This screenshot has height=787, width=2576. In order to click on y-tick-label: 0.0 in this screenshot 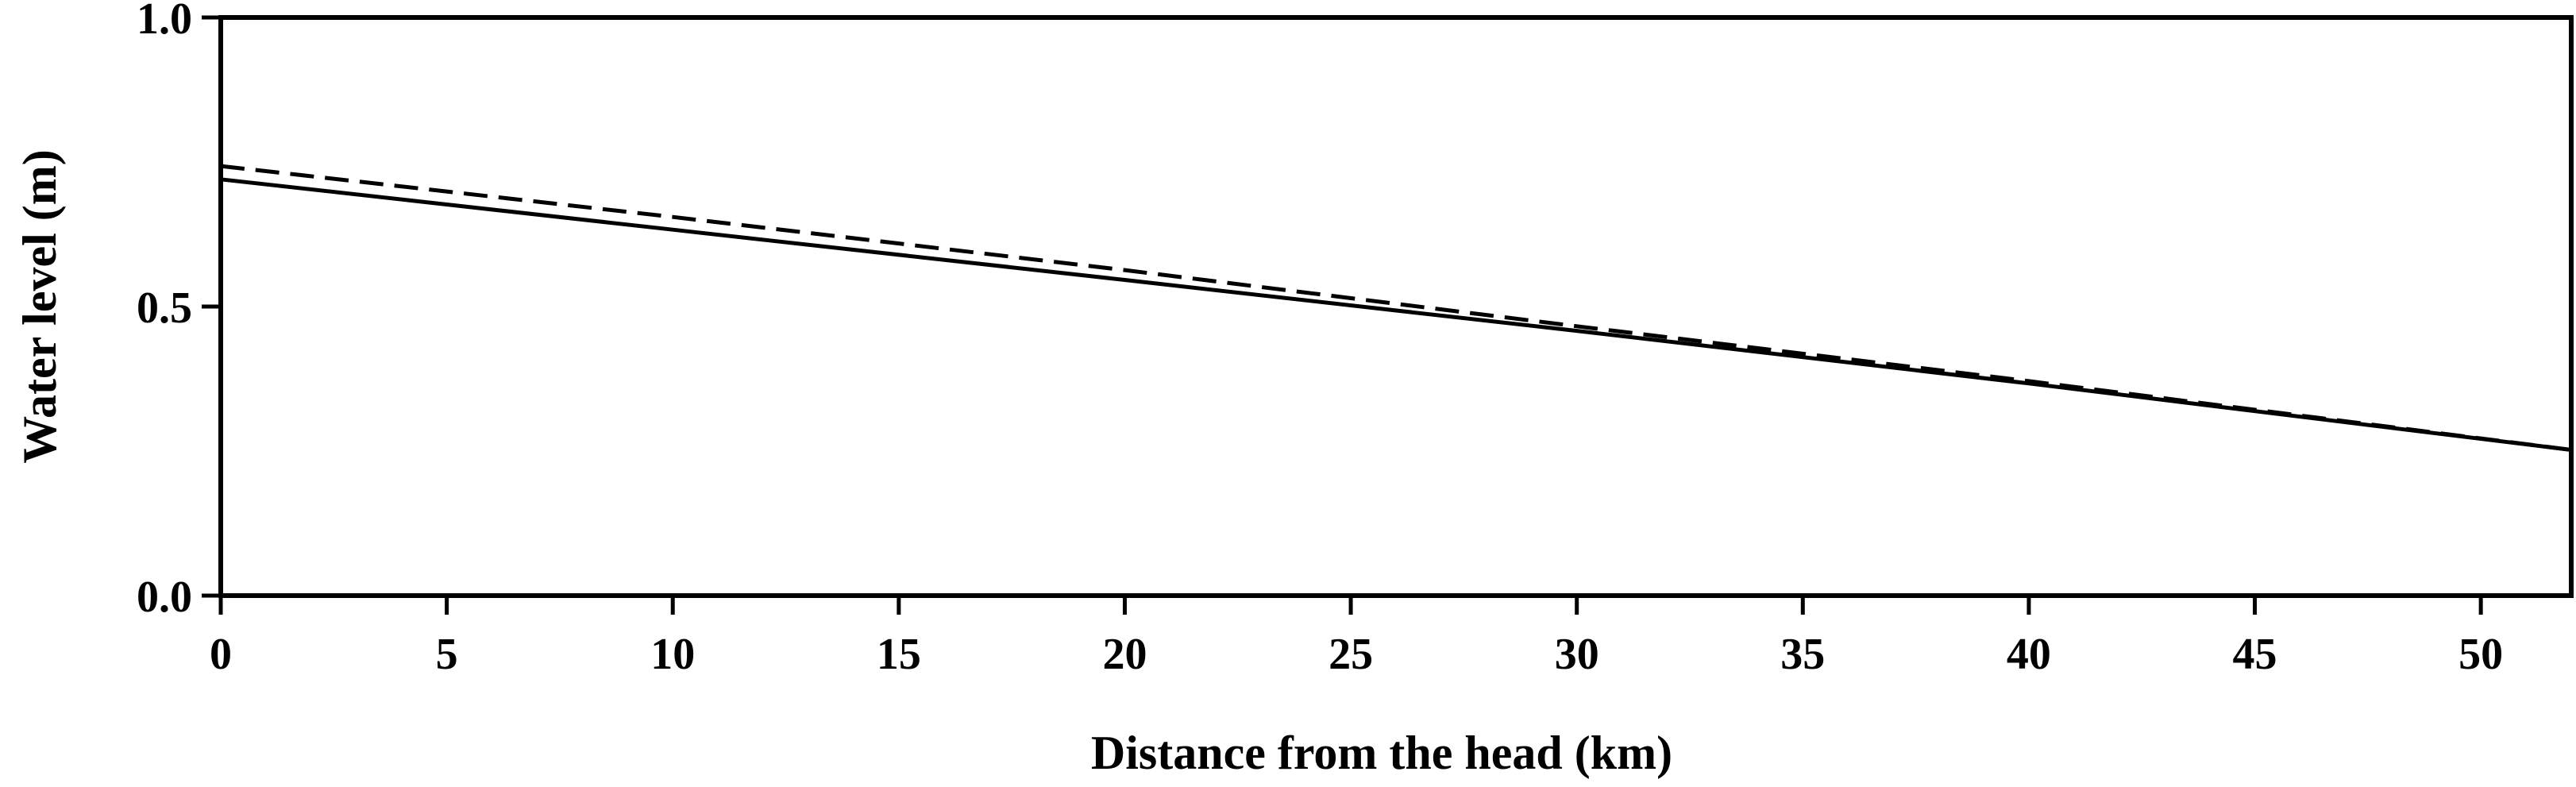, I will do `click(164, 597)`.